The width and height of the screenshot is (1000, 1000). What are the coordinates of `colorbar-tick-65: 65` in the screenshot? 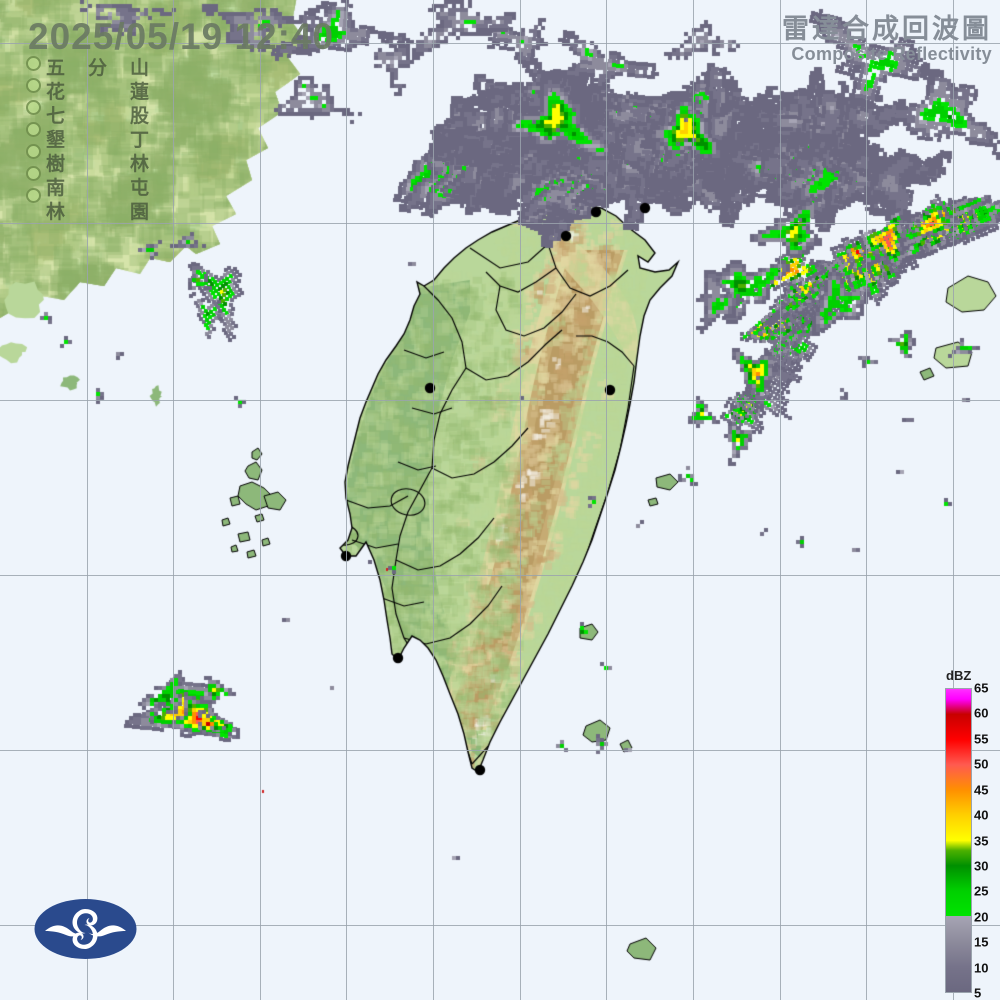 It's located at (981, 688).